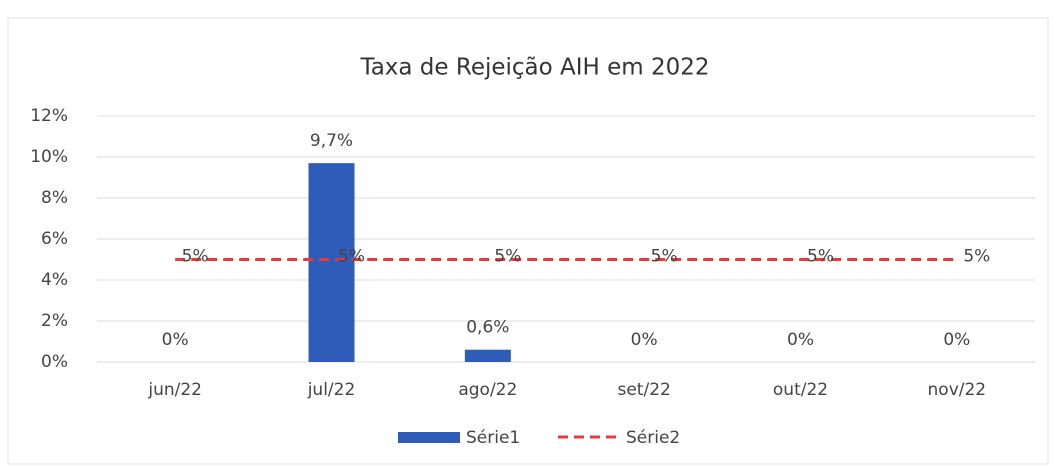 The image size is (1053, 470). I want to click on data-label: 0,6%, so click(487, 328).